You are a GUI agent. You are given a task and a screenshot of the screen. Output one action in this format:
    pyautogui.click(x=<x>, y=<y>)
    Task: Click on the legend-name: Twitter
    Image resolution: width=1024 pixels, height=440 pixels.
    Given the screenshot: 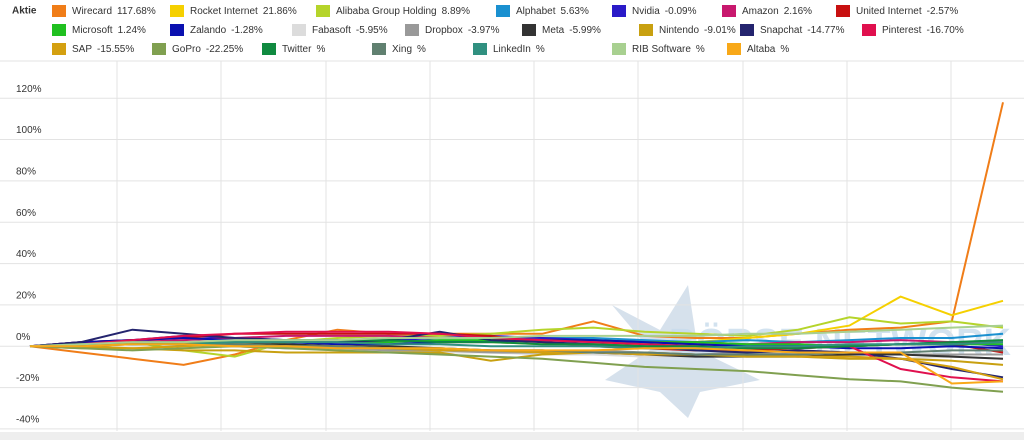 What is the action you would take?
    pyautogui.click(x=297, y=49)
    